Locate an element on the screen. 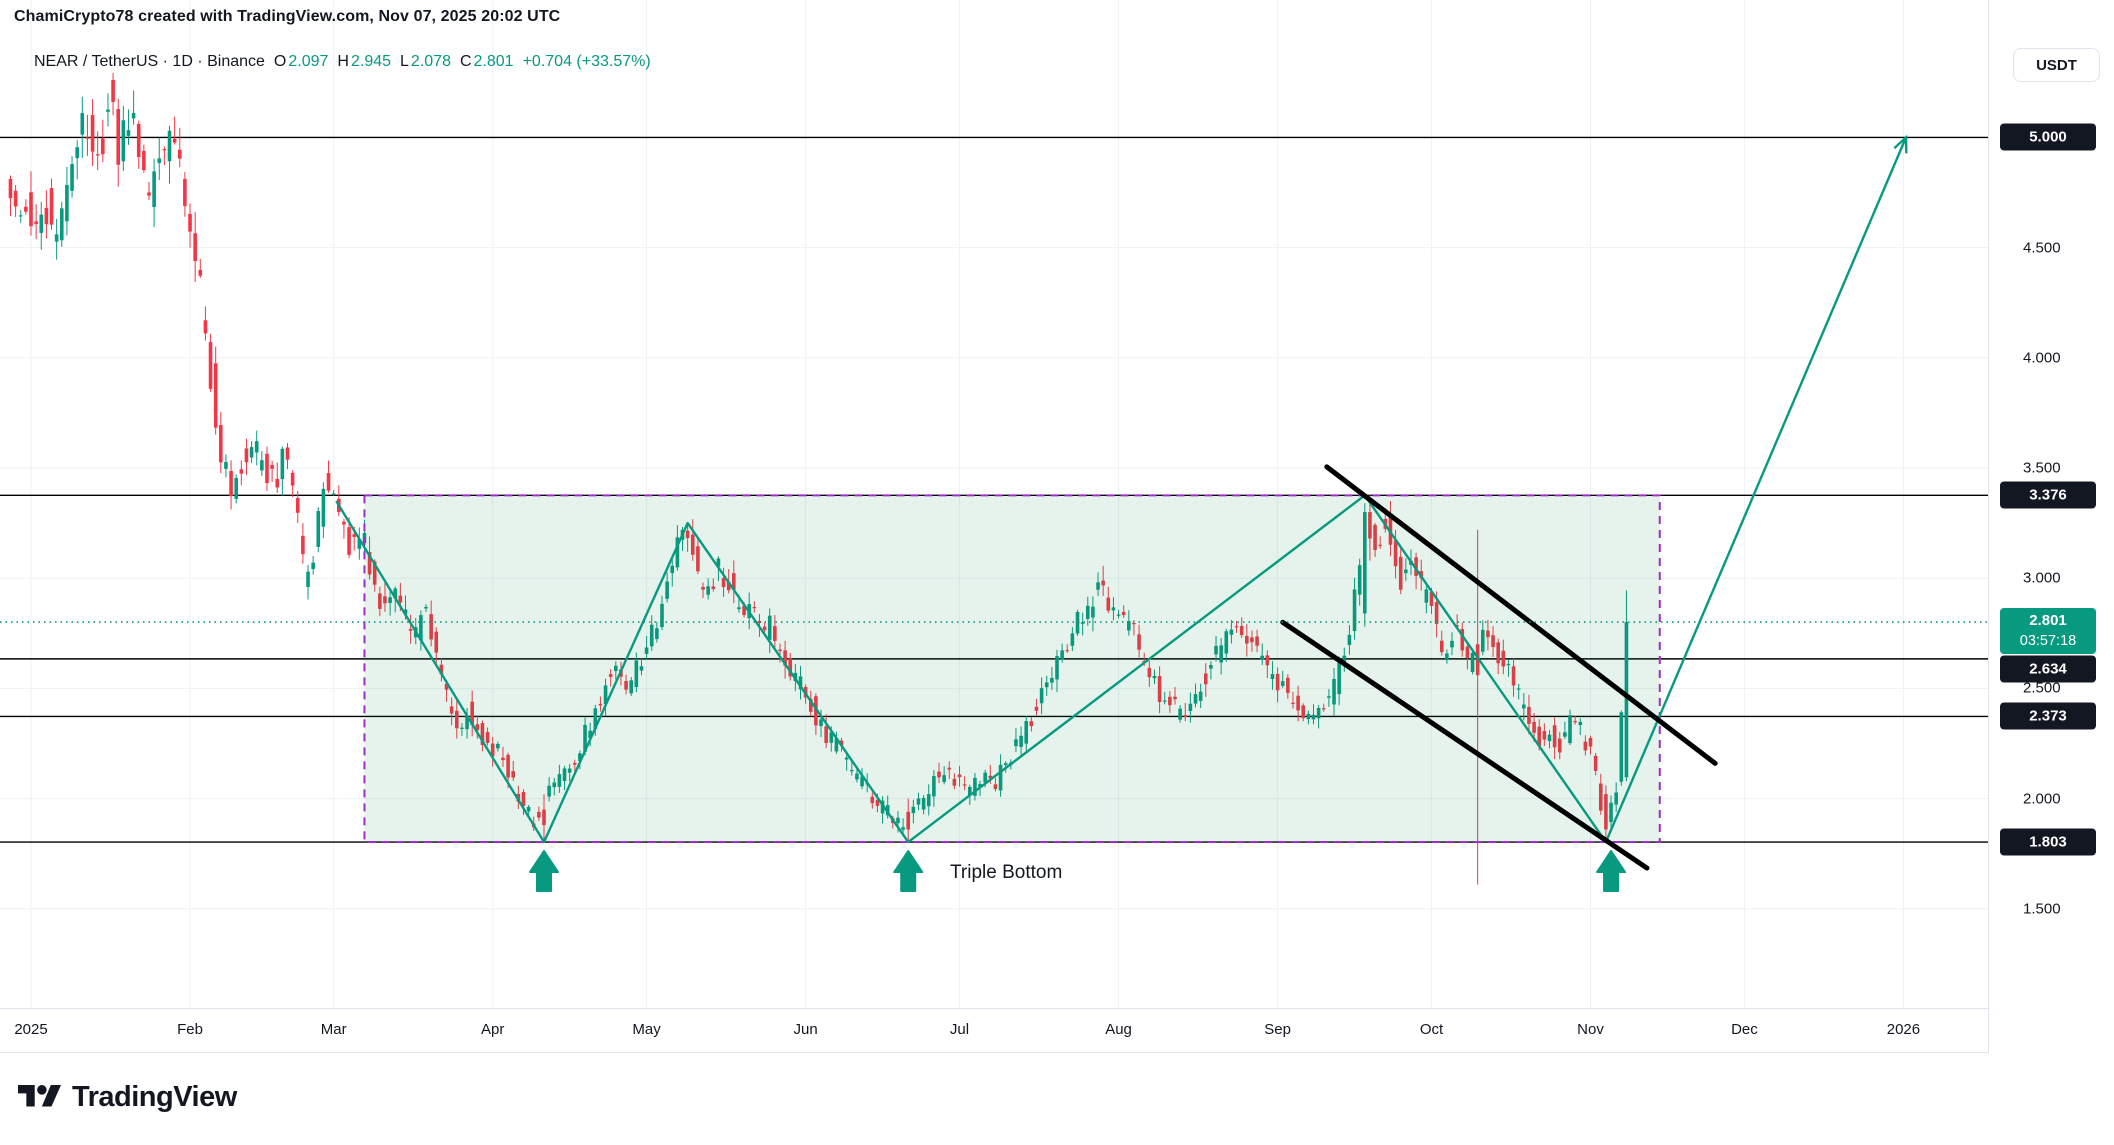  triple-bottom-label: Triple Bottom is located at coordinates (1006, 872).